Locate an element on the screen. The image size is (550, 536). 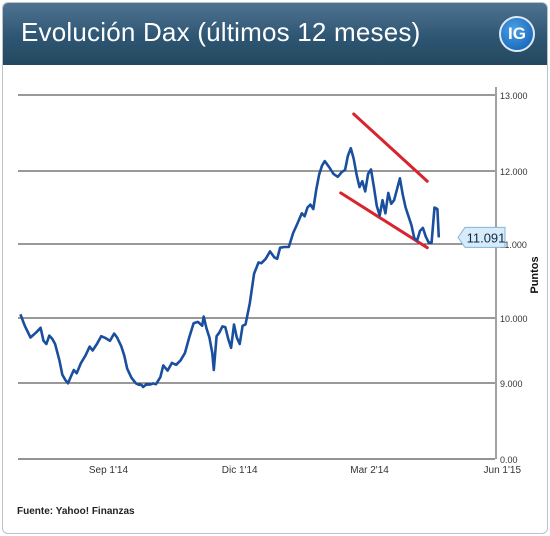
source-note: Fuente: Yahoo! Finanzas is located at coordinates (76, 511).